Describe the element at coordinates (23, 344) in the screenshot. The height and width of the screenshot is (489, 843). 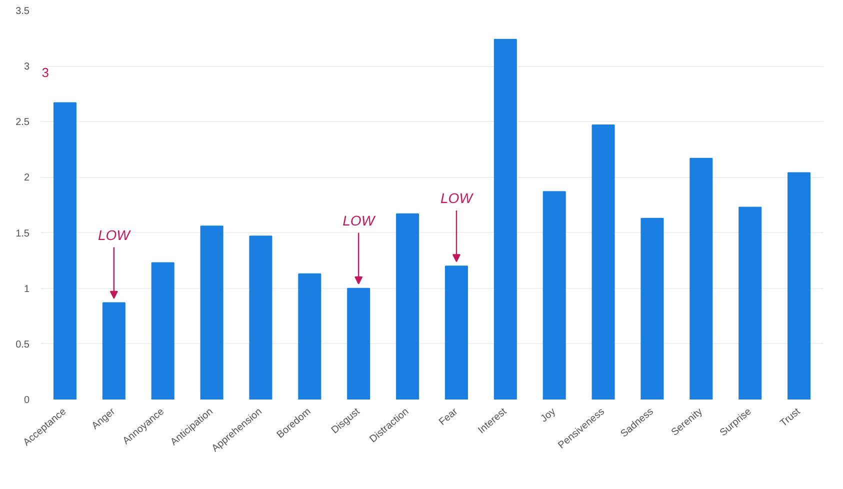
I see `y-tick-label: 0.5` at that location.